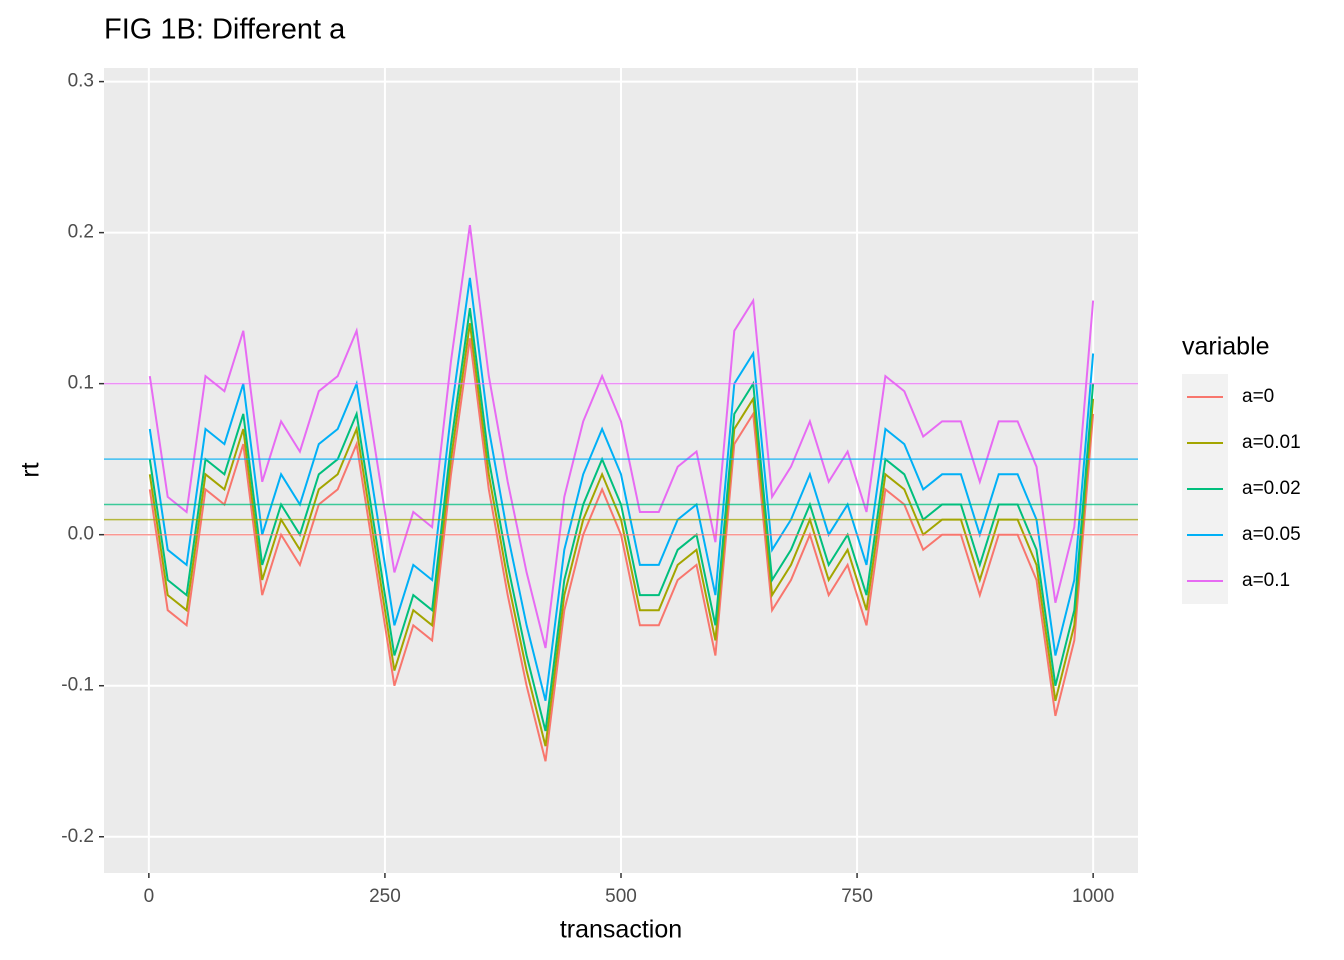  Describe the element at coordinates (1271, 534) in the screenshot. I see `legend-label: a=0.05` at that location.